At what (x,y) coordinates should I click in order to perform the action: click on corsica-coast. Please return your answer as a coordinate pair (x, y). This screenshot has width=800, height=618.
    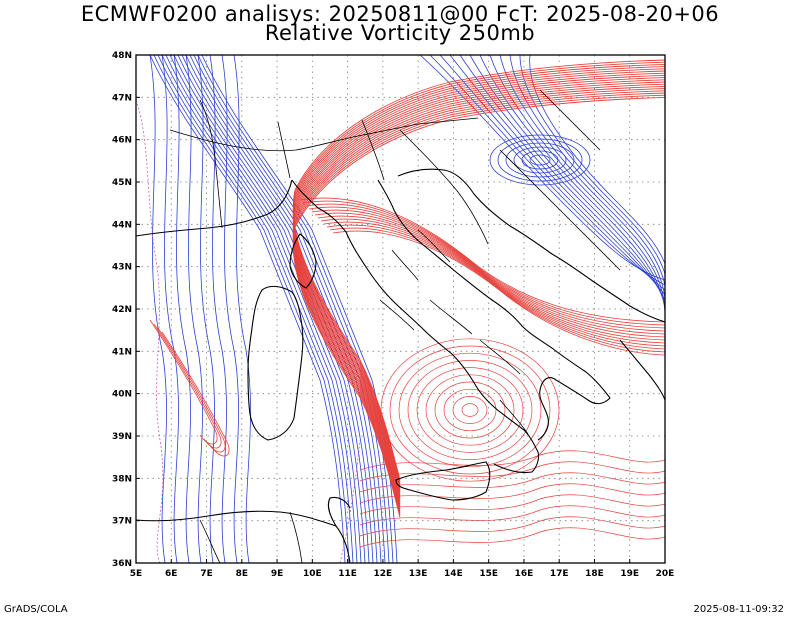
    Looking at the image, I should click on (303, 261).